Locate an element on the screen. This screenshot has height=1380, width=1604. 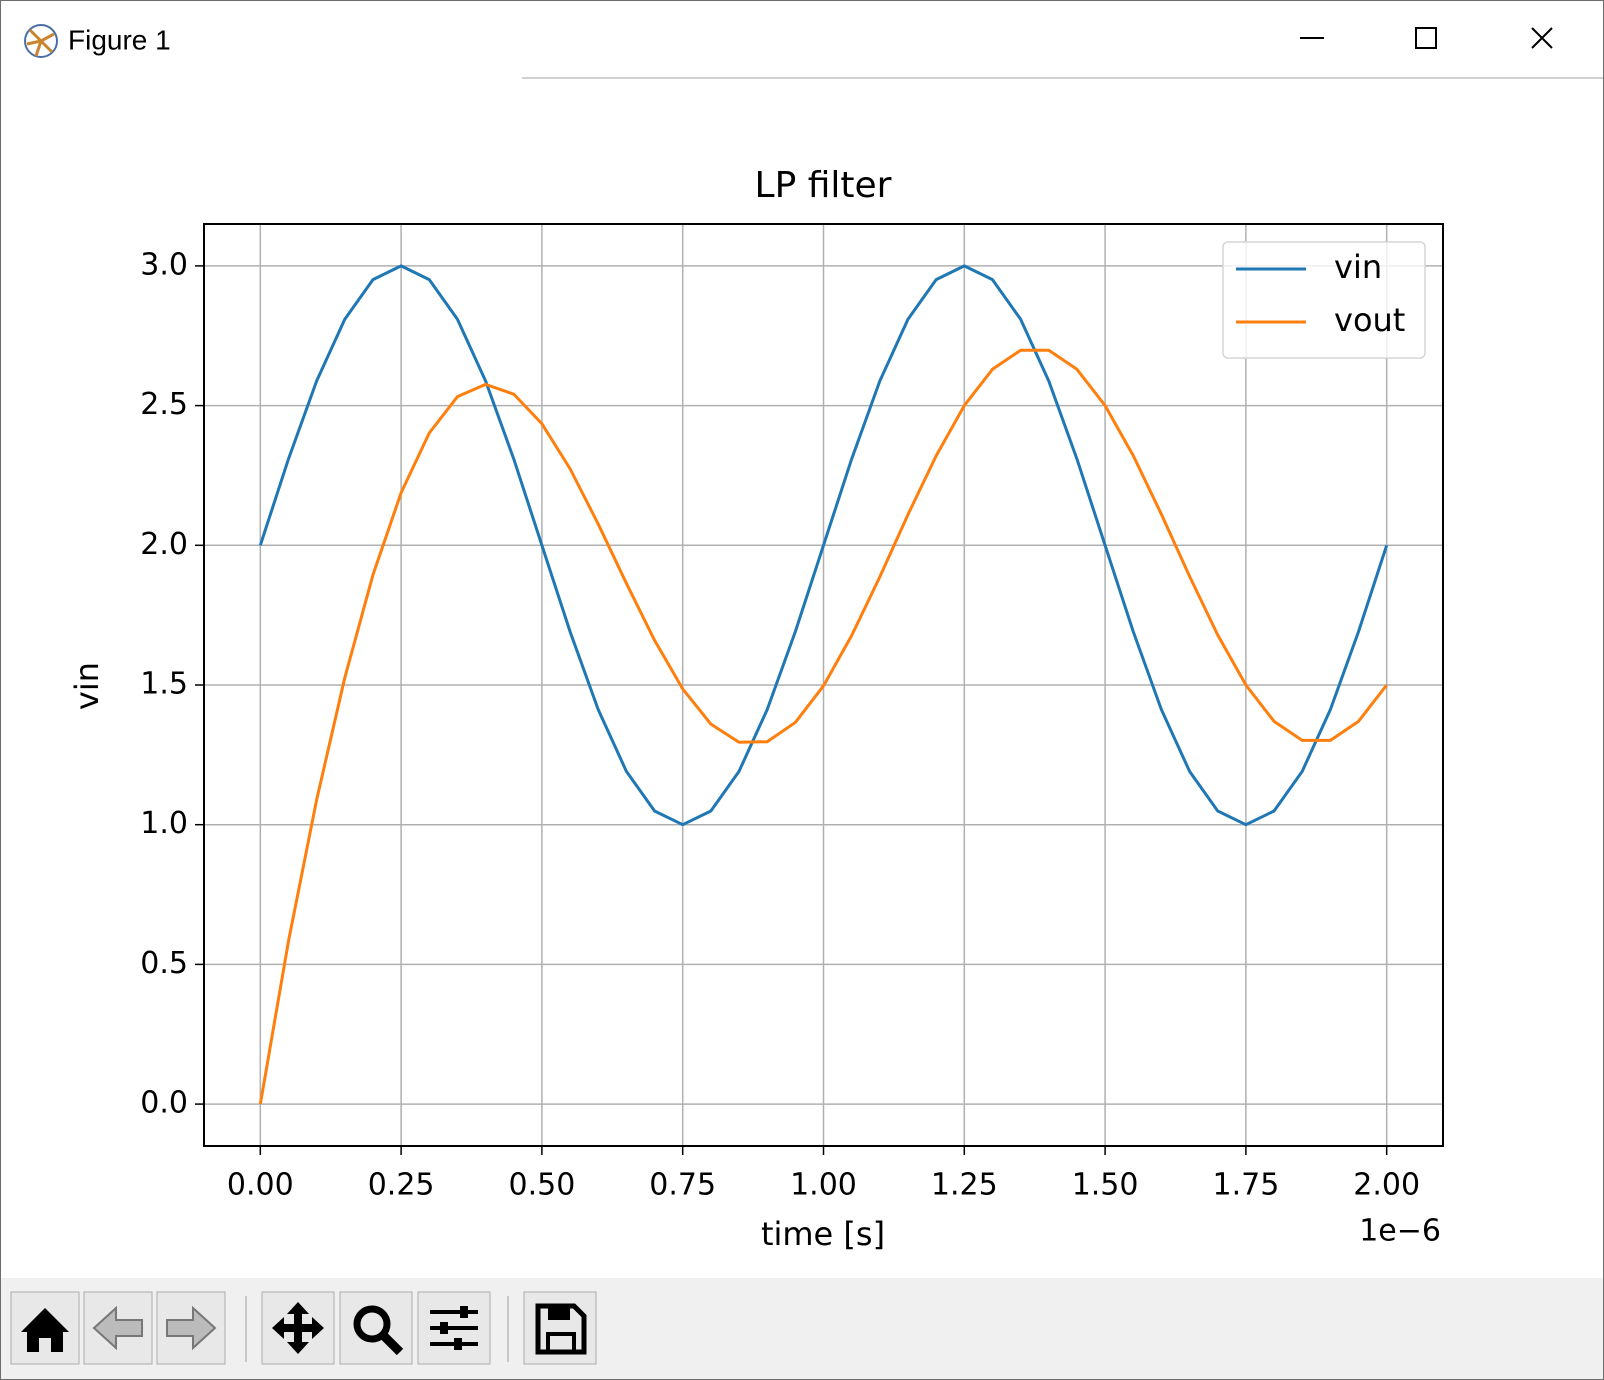
app-icon is located at coordinates (41, 41).